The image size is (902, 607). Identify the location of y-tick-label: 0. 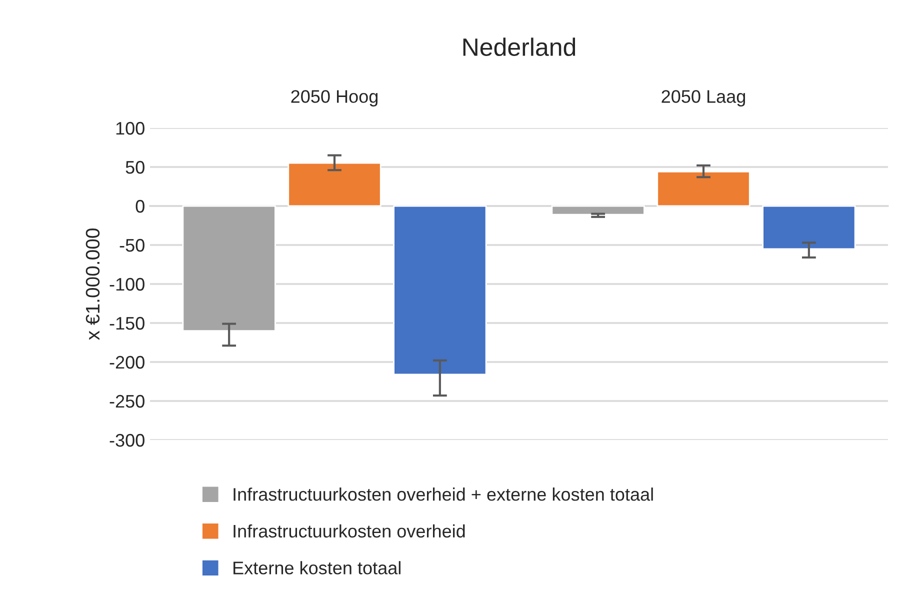
(140, 206).